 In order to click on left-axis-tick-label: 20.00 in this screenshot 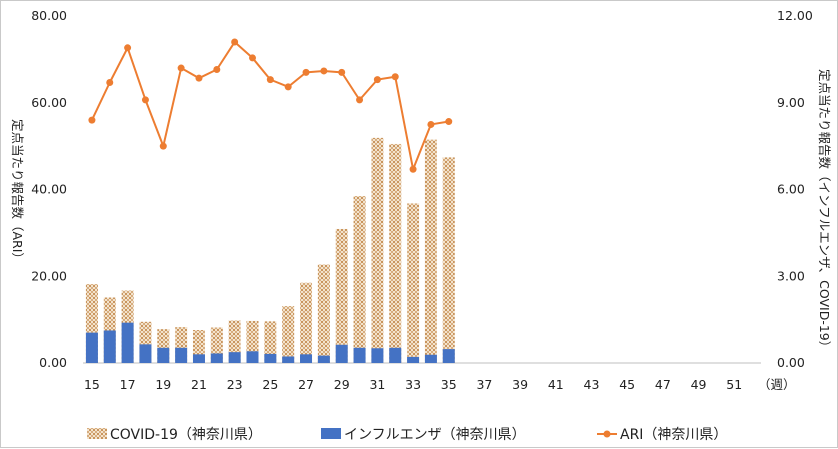, I will do `click(49, 275)`.